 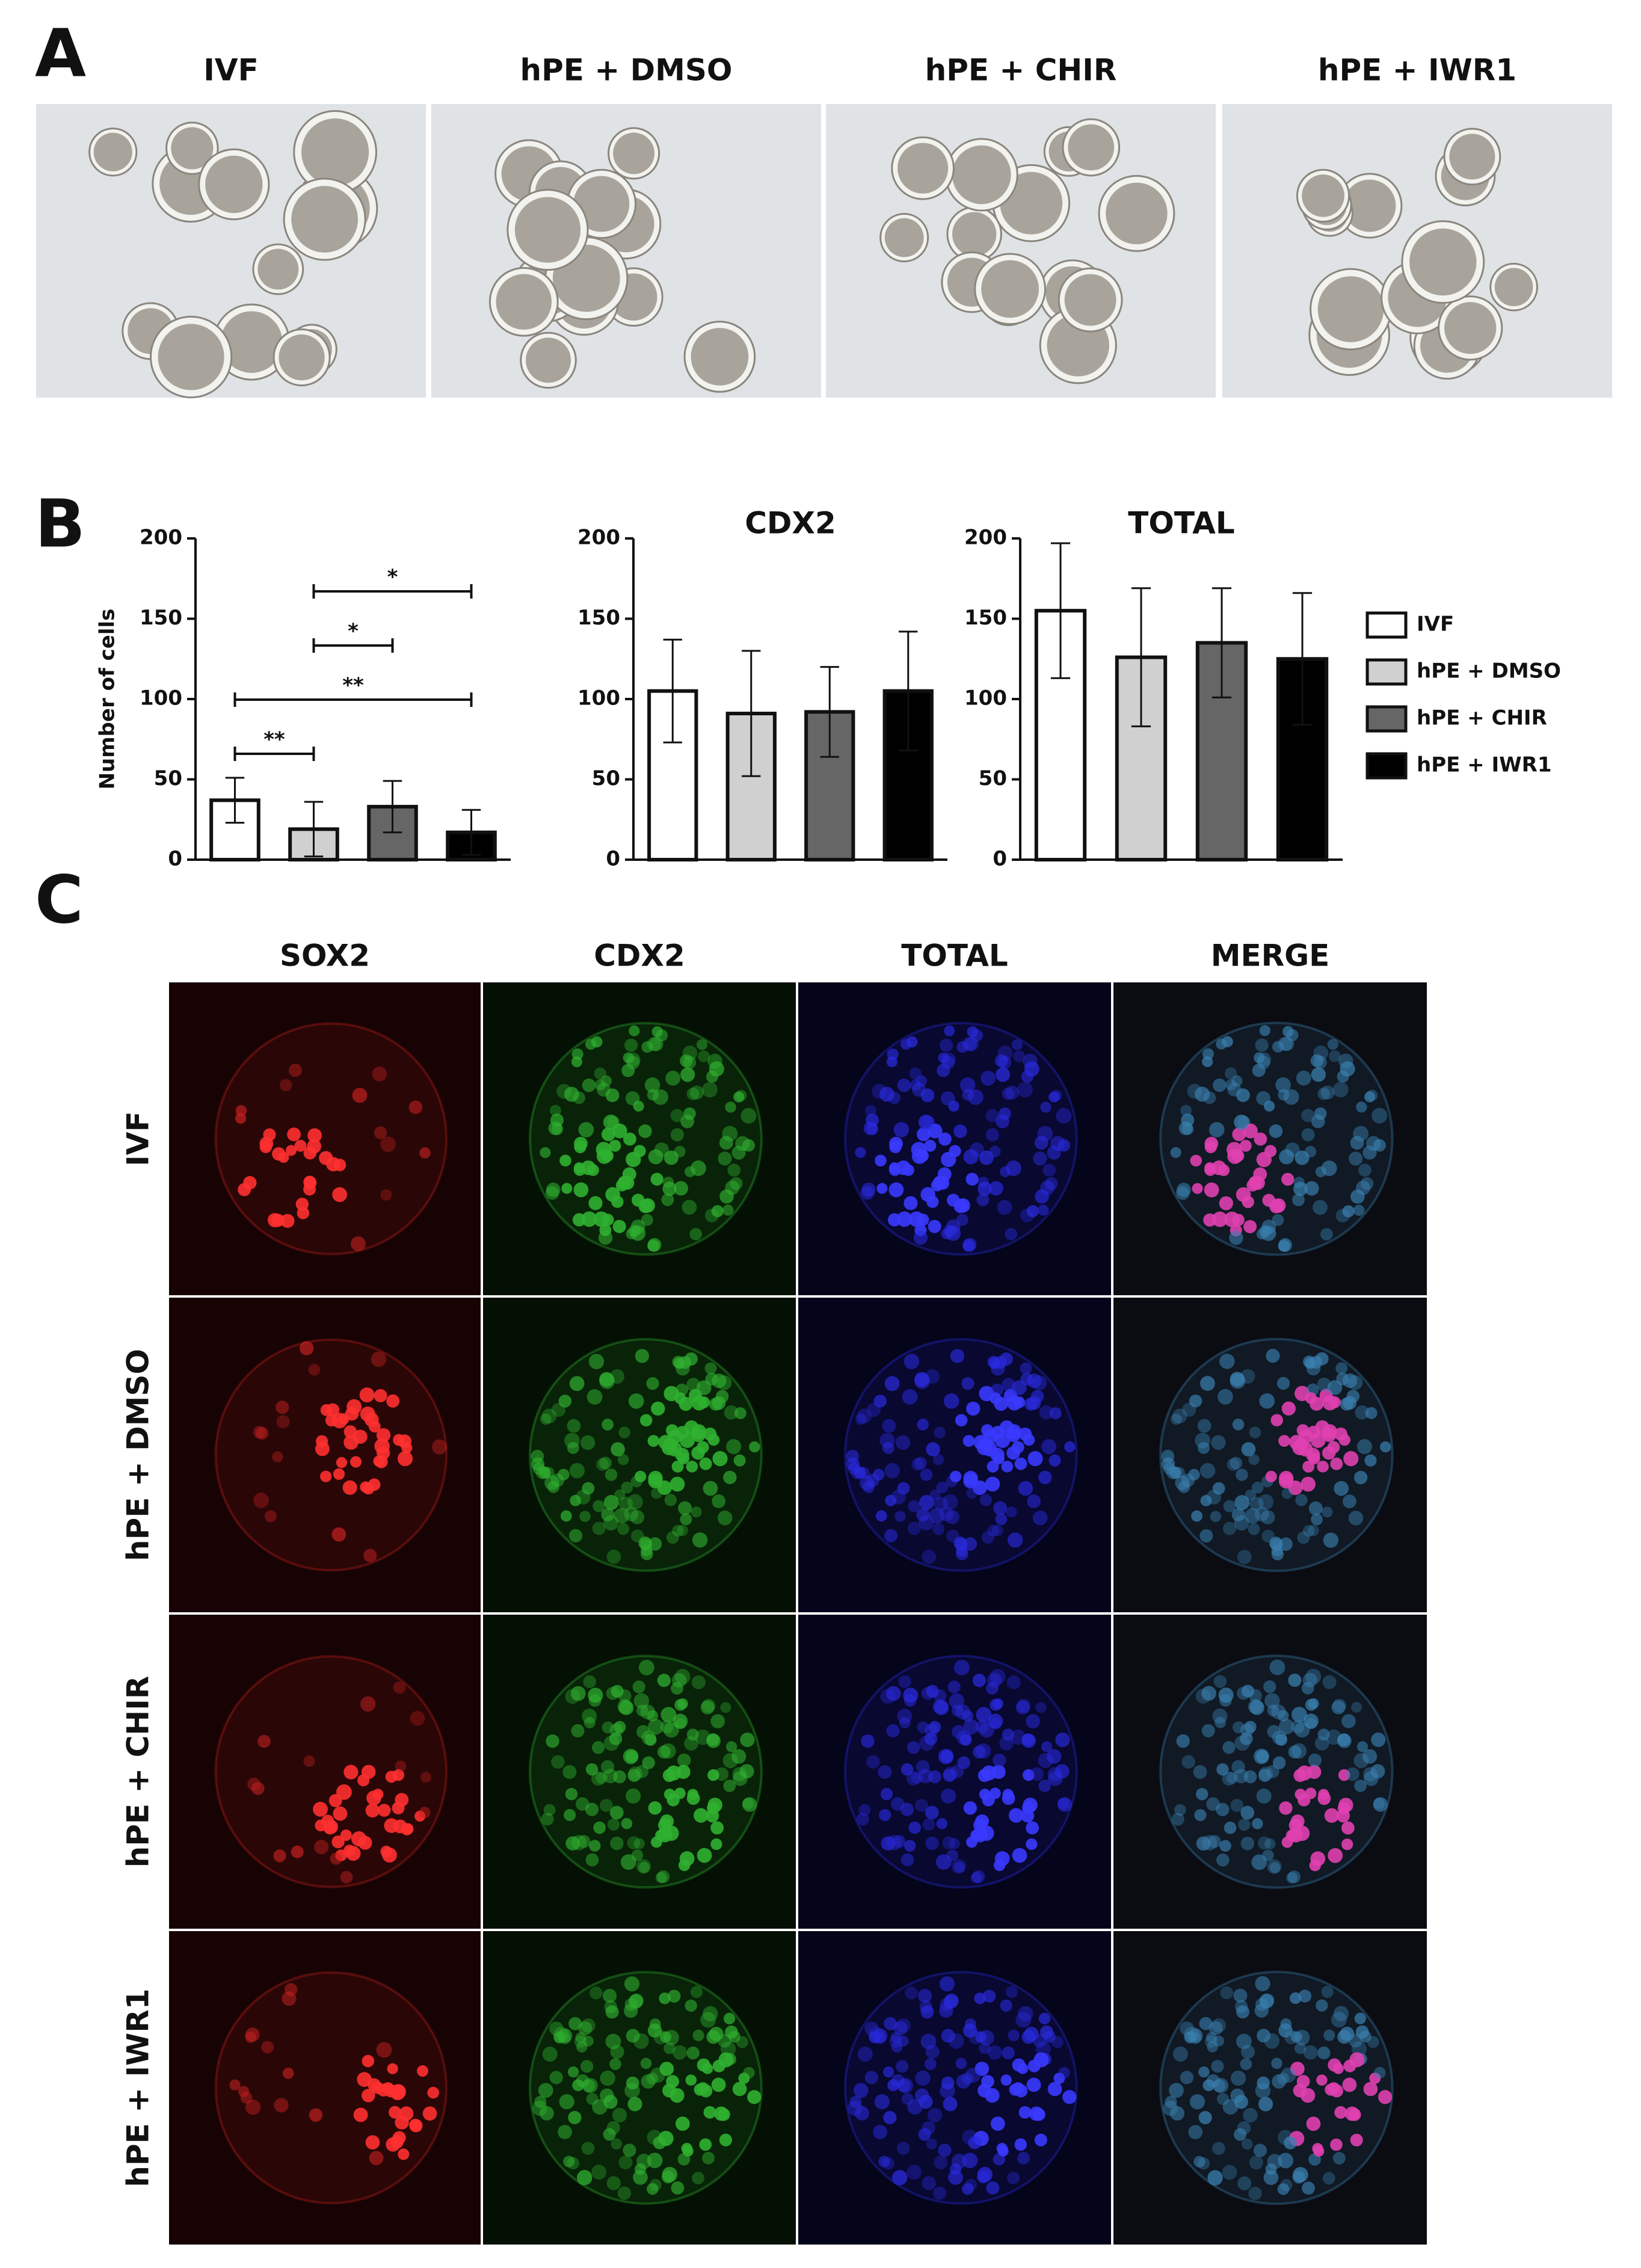 I want to click on embryo-outline, so click(x=646, y=1455).